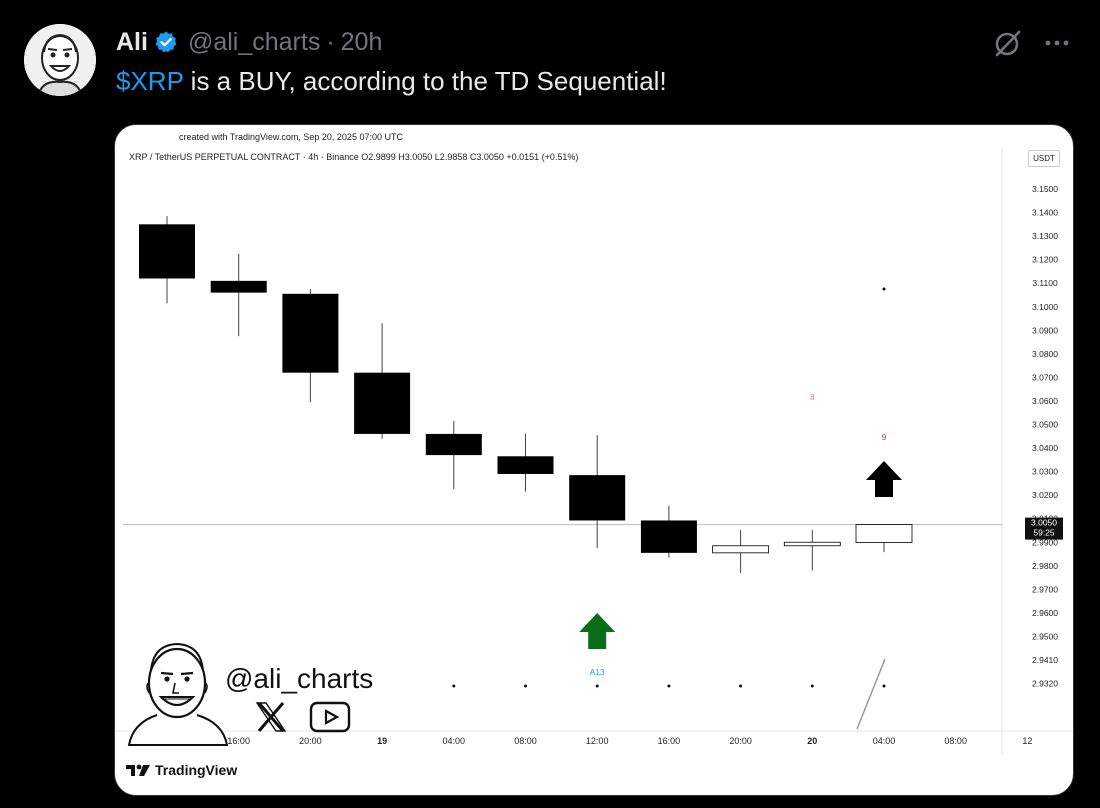 The image size is (1100, 808). What do you see at coordinates (1045, 448) in the screenshot?
I see `price-tick-label: 3.0400` at bounding box center [1045, 448].